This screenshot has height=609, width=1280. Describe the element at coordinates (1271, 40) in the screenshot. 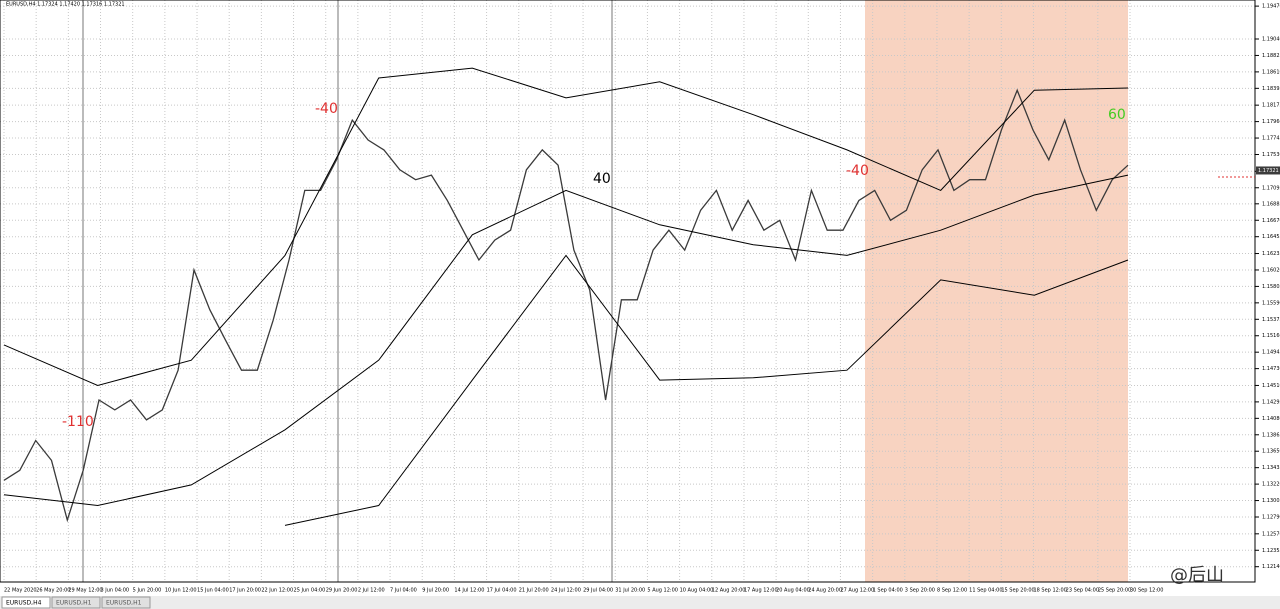

I see `y-tick-label: 1.19040` at that location.